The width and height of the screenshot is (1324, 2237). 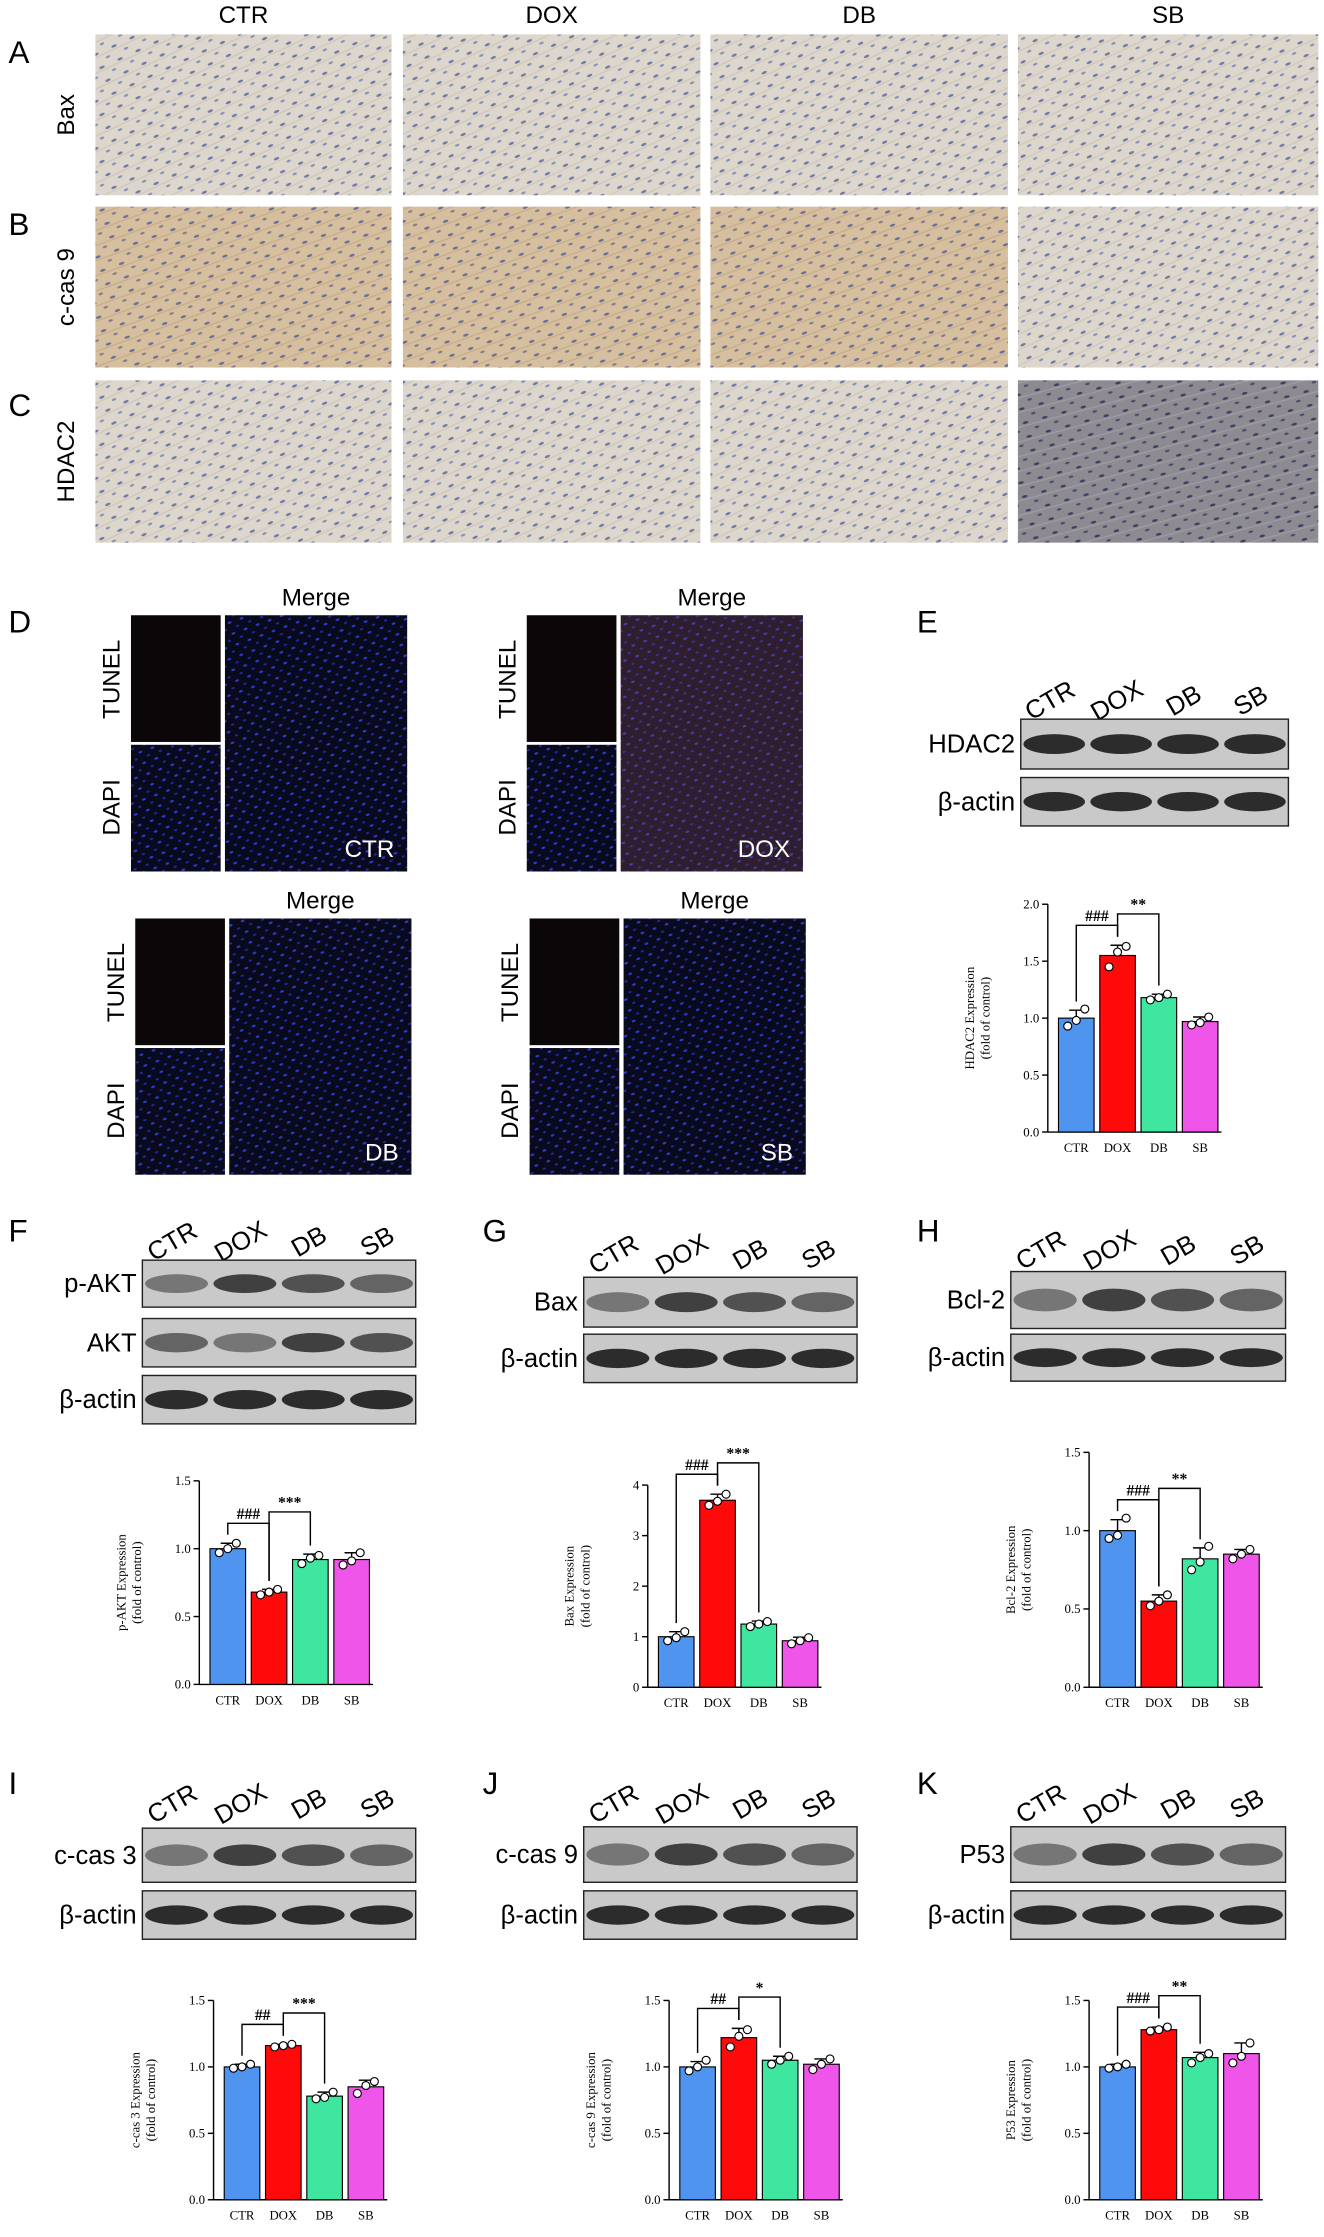 What do you see at coordinates (536, 1855) in the screenshot?
I see `blot-row-label: c-cas 9` at bounding box center [536, 1855].